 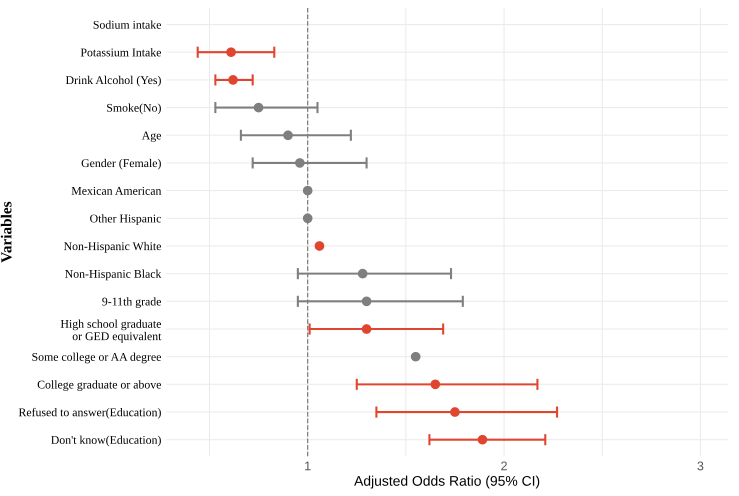 What do you see at coordinates (308, 466) in the screenshot?
I see `x-tick-label: 1` at bounding box center [308, 466].